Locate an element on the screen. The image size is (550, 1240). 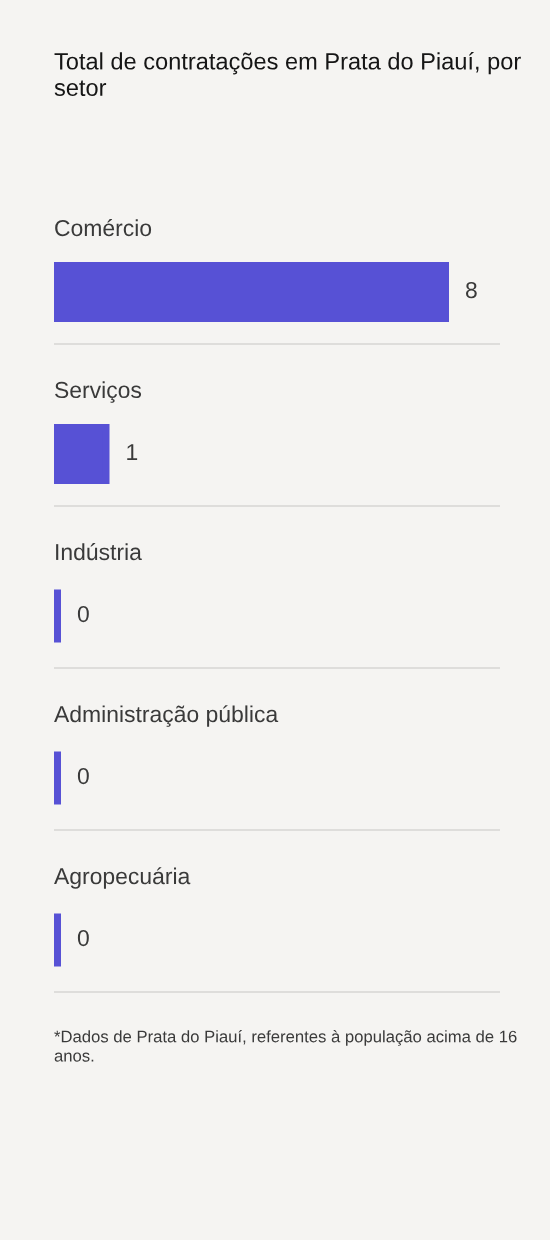
y-tick-label: Administração pública is located at coordinates (166, 716).